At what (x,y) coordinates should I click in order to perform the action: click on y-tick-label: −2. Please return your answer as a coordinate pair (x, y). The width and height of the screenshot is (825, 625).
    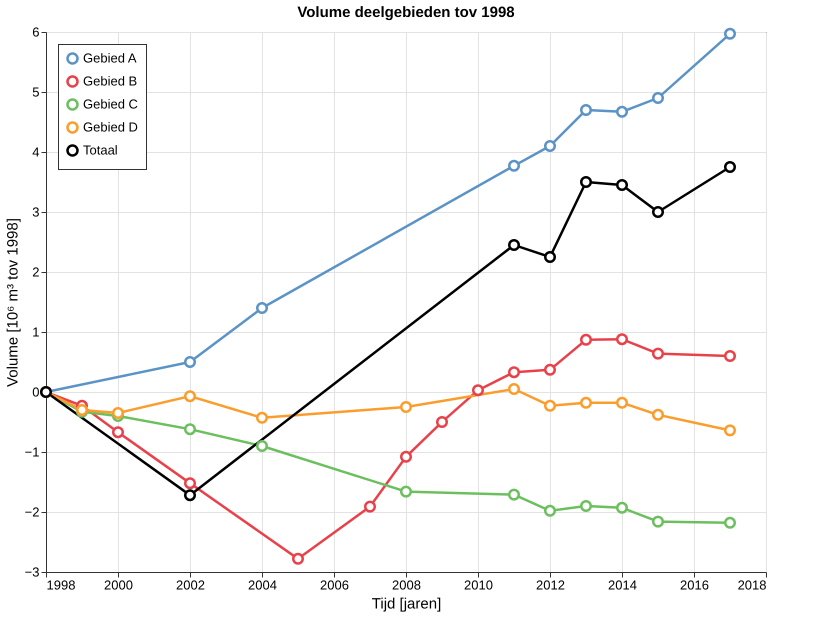
    Looking at the image, I should click on (32, 512).